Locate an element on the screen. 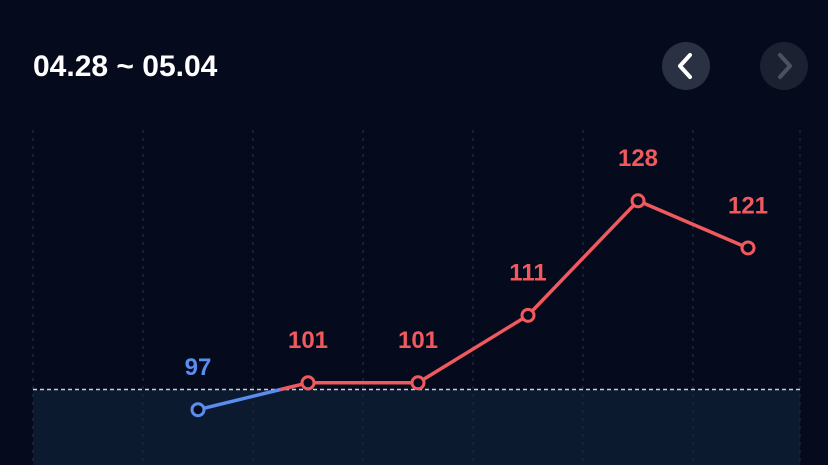  date-range-title: 04.28 ~ 05.04 is located at coordinates (125, 66).